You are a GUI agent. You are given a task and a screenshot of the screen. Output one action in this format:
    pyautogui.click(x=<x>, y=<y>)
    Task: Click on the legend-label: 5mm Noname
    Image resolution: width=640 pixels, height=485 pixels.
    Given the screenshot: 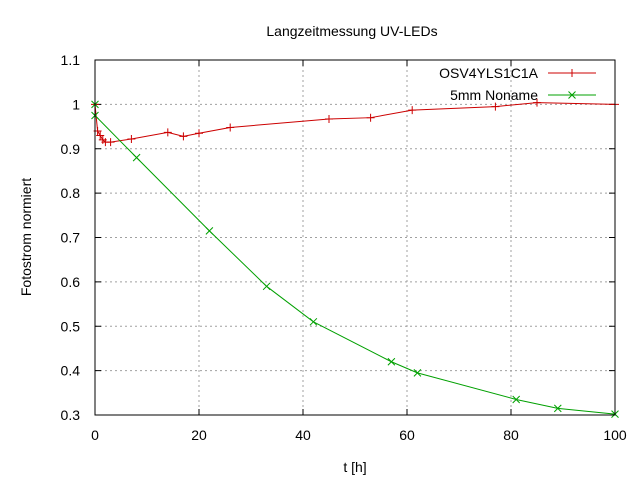 What is the action you would take?
    pyautogui.click(x=494, y=95)
    